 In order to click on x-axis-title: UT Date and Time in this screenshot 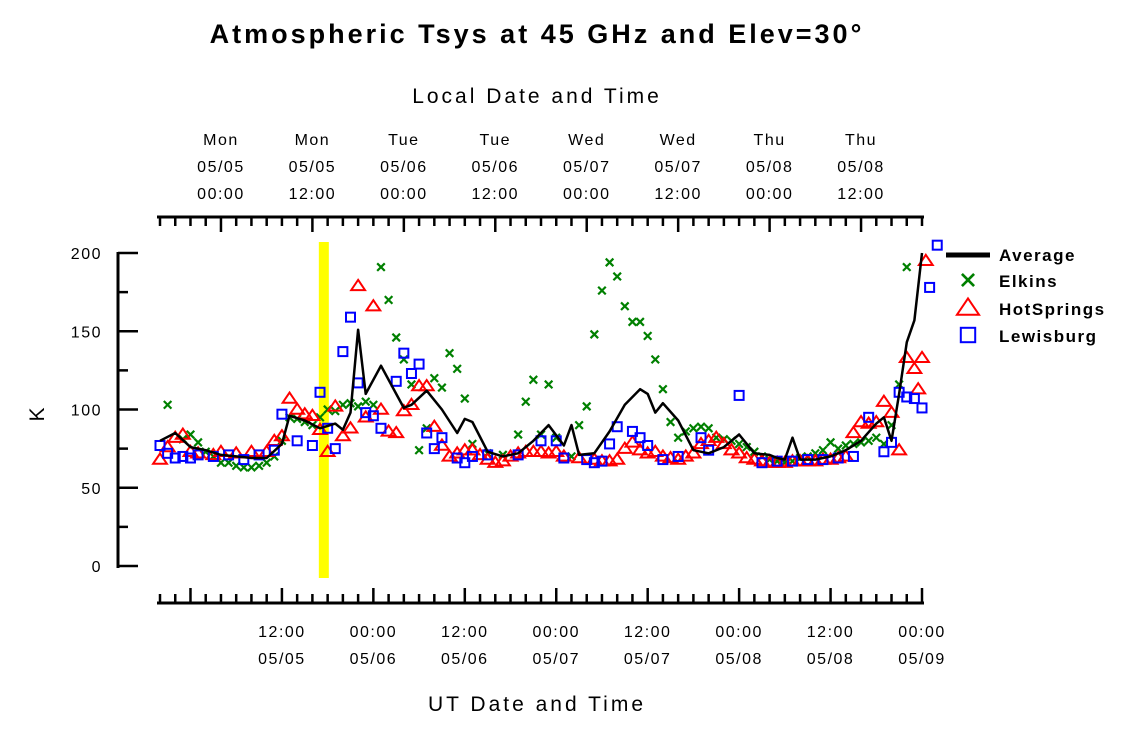, I will do `click(537, 704)`.